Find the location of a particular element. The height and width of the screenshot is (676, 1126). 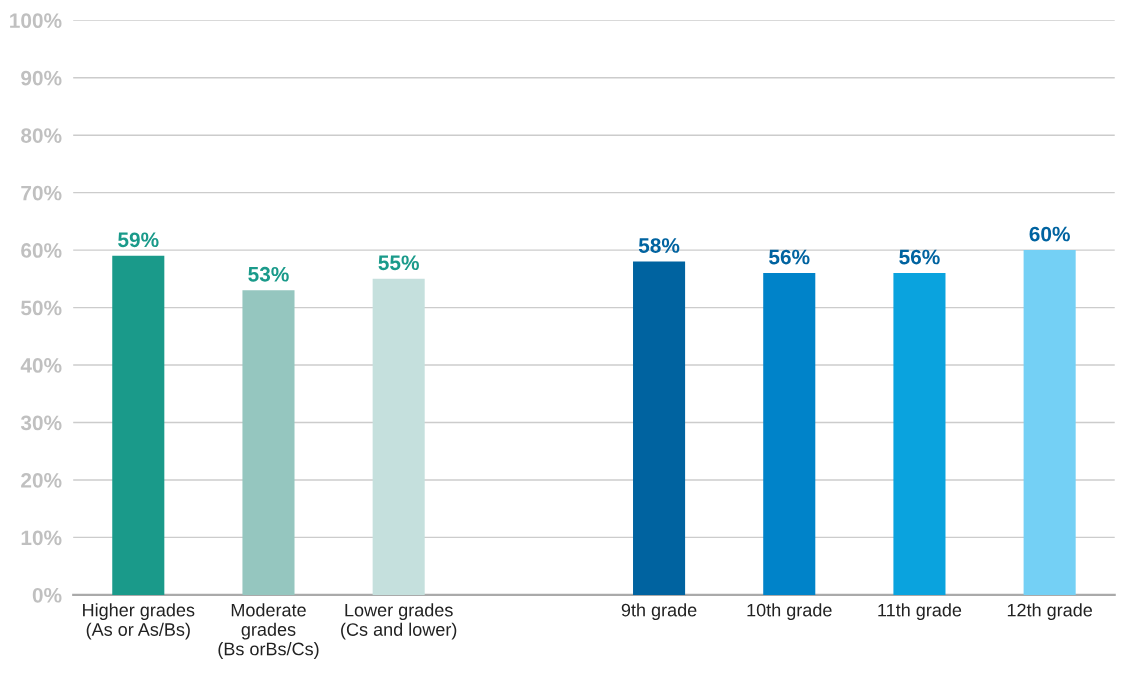

x-tick-label: Higher grades (As or As/Bs) is located at coordinates (139, 621).